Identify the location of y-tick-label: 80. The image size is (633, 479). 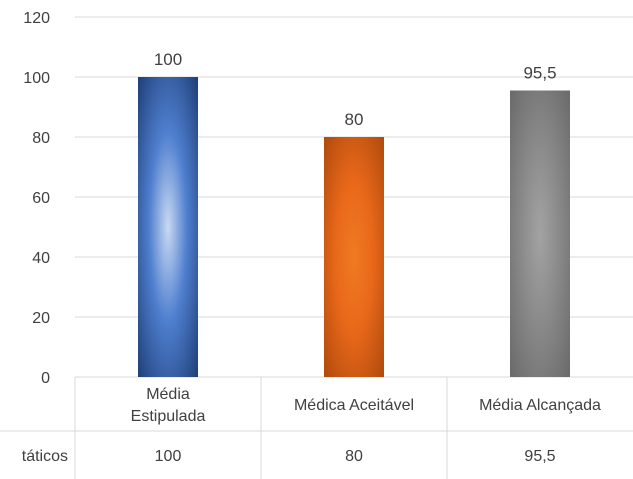
(41, 138).